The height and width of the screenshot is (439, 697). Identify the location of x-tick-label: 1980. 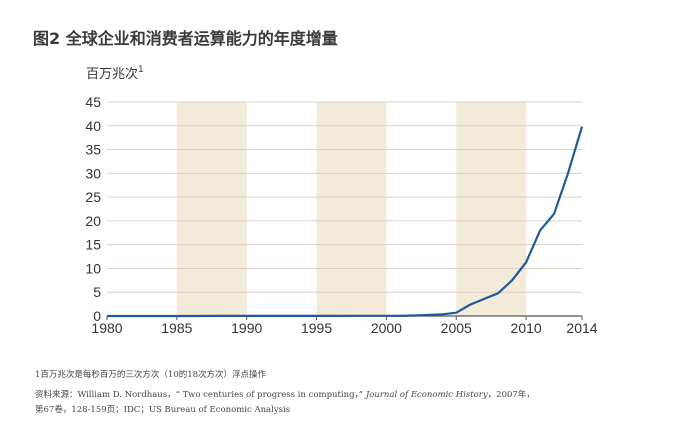
(106, 328).